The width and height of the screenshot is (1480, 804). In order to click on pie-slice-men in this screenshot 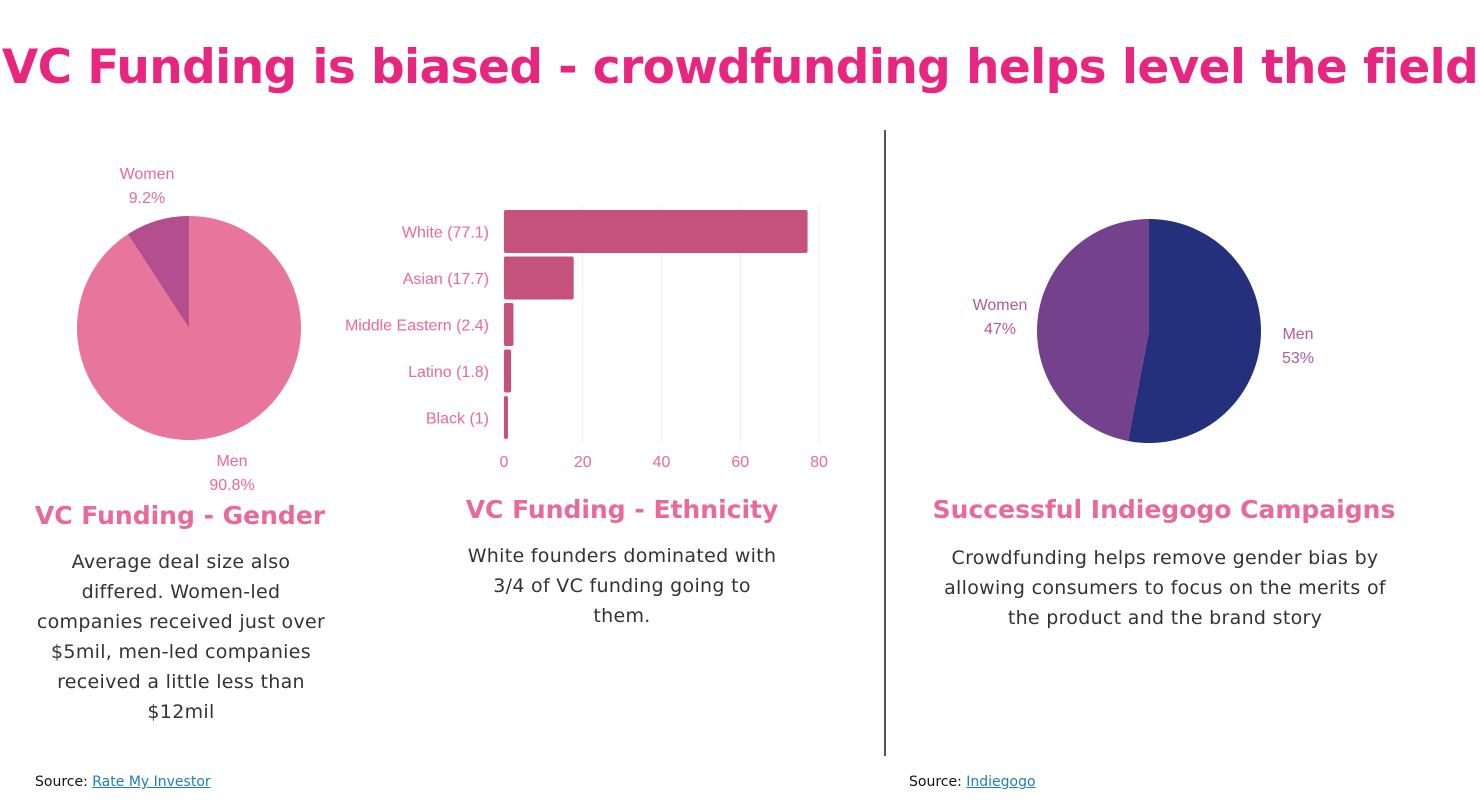, I will do `click(1195, 331)`.